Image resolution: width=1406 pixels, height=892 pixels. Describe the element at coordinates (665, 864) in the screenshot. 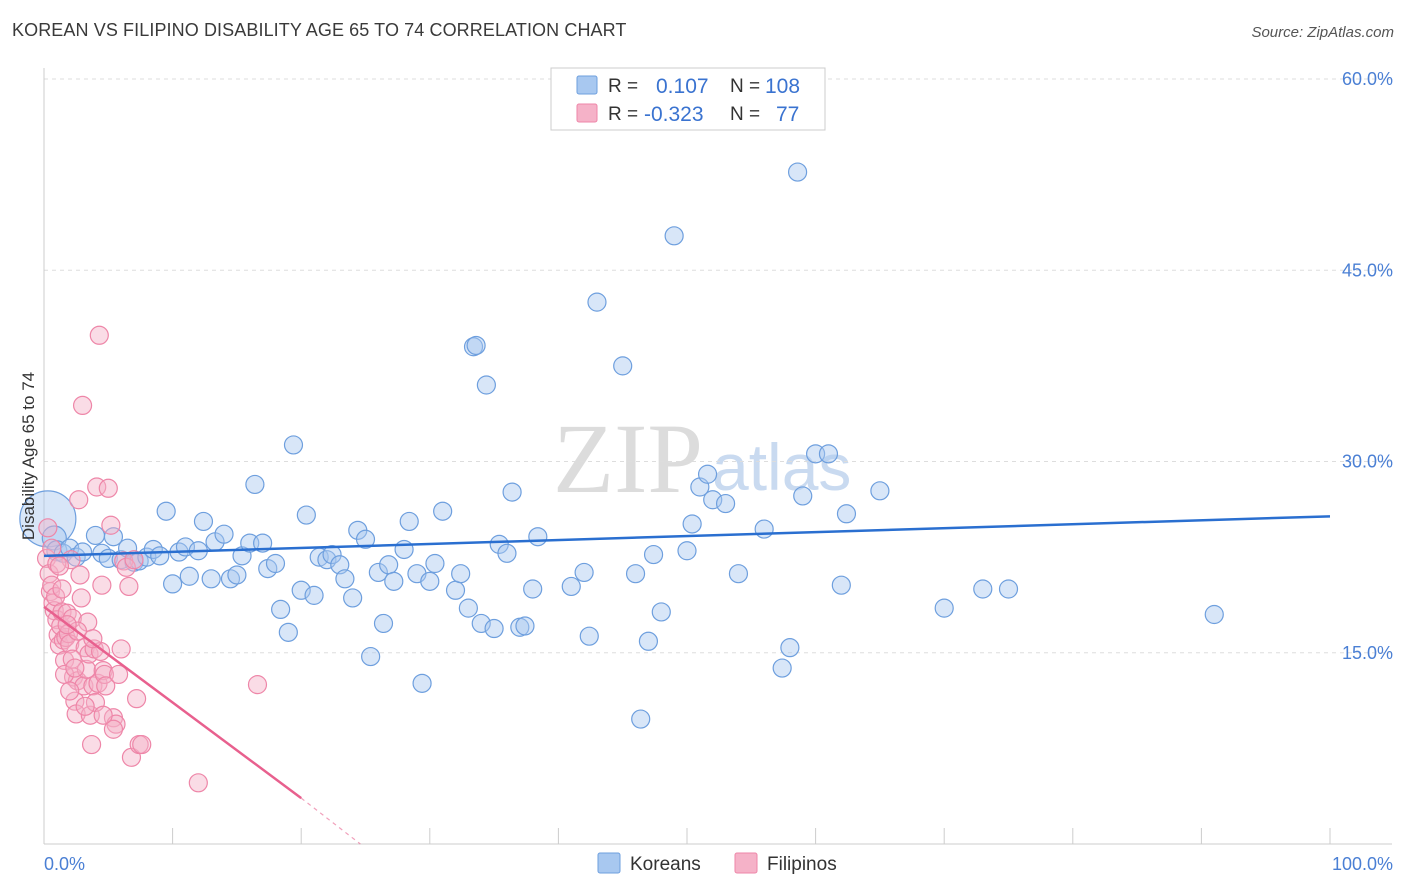

I see `koreans-label: Koreans` at that location.